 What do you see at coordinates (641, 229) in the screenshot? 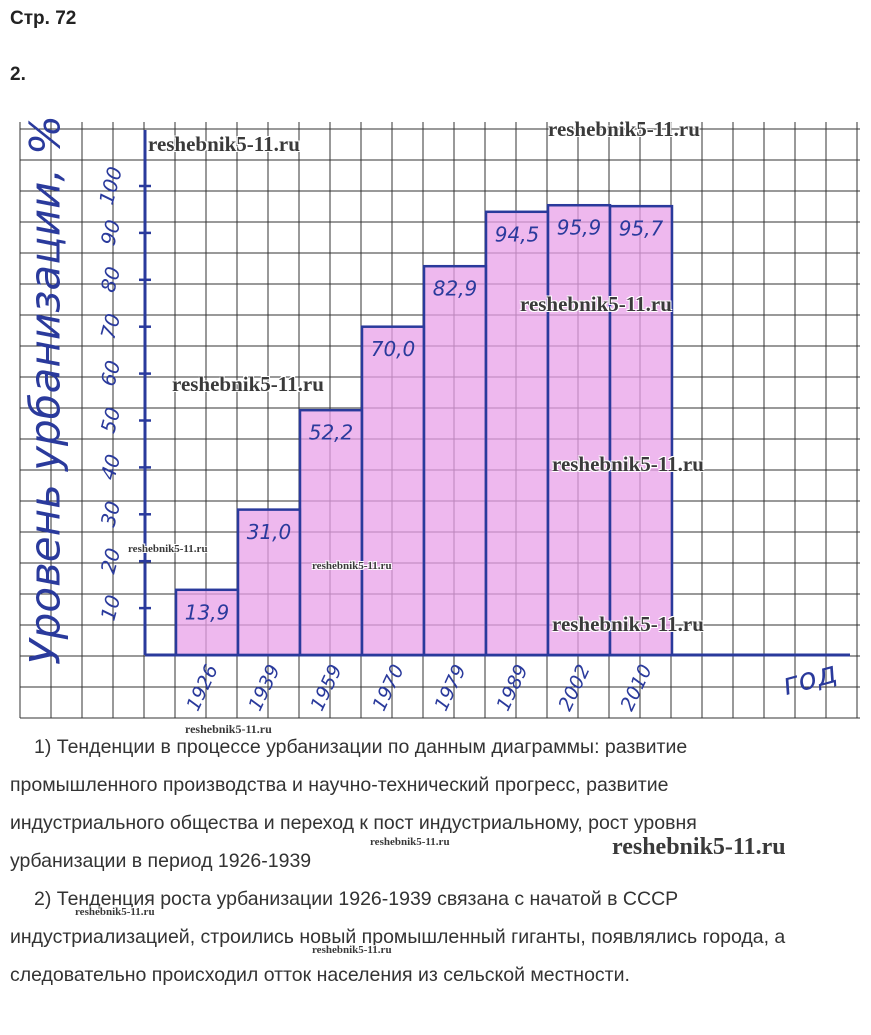
I see `value-label: 95,7` at bounding box center [641, 229].